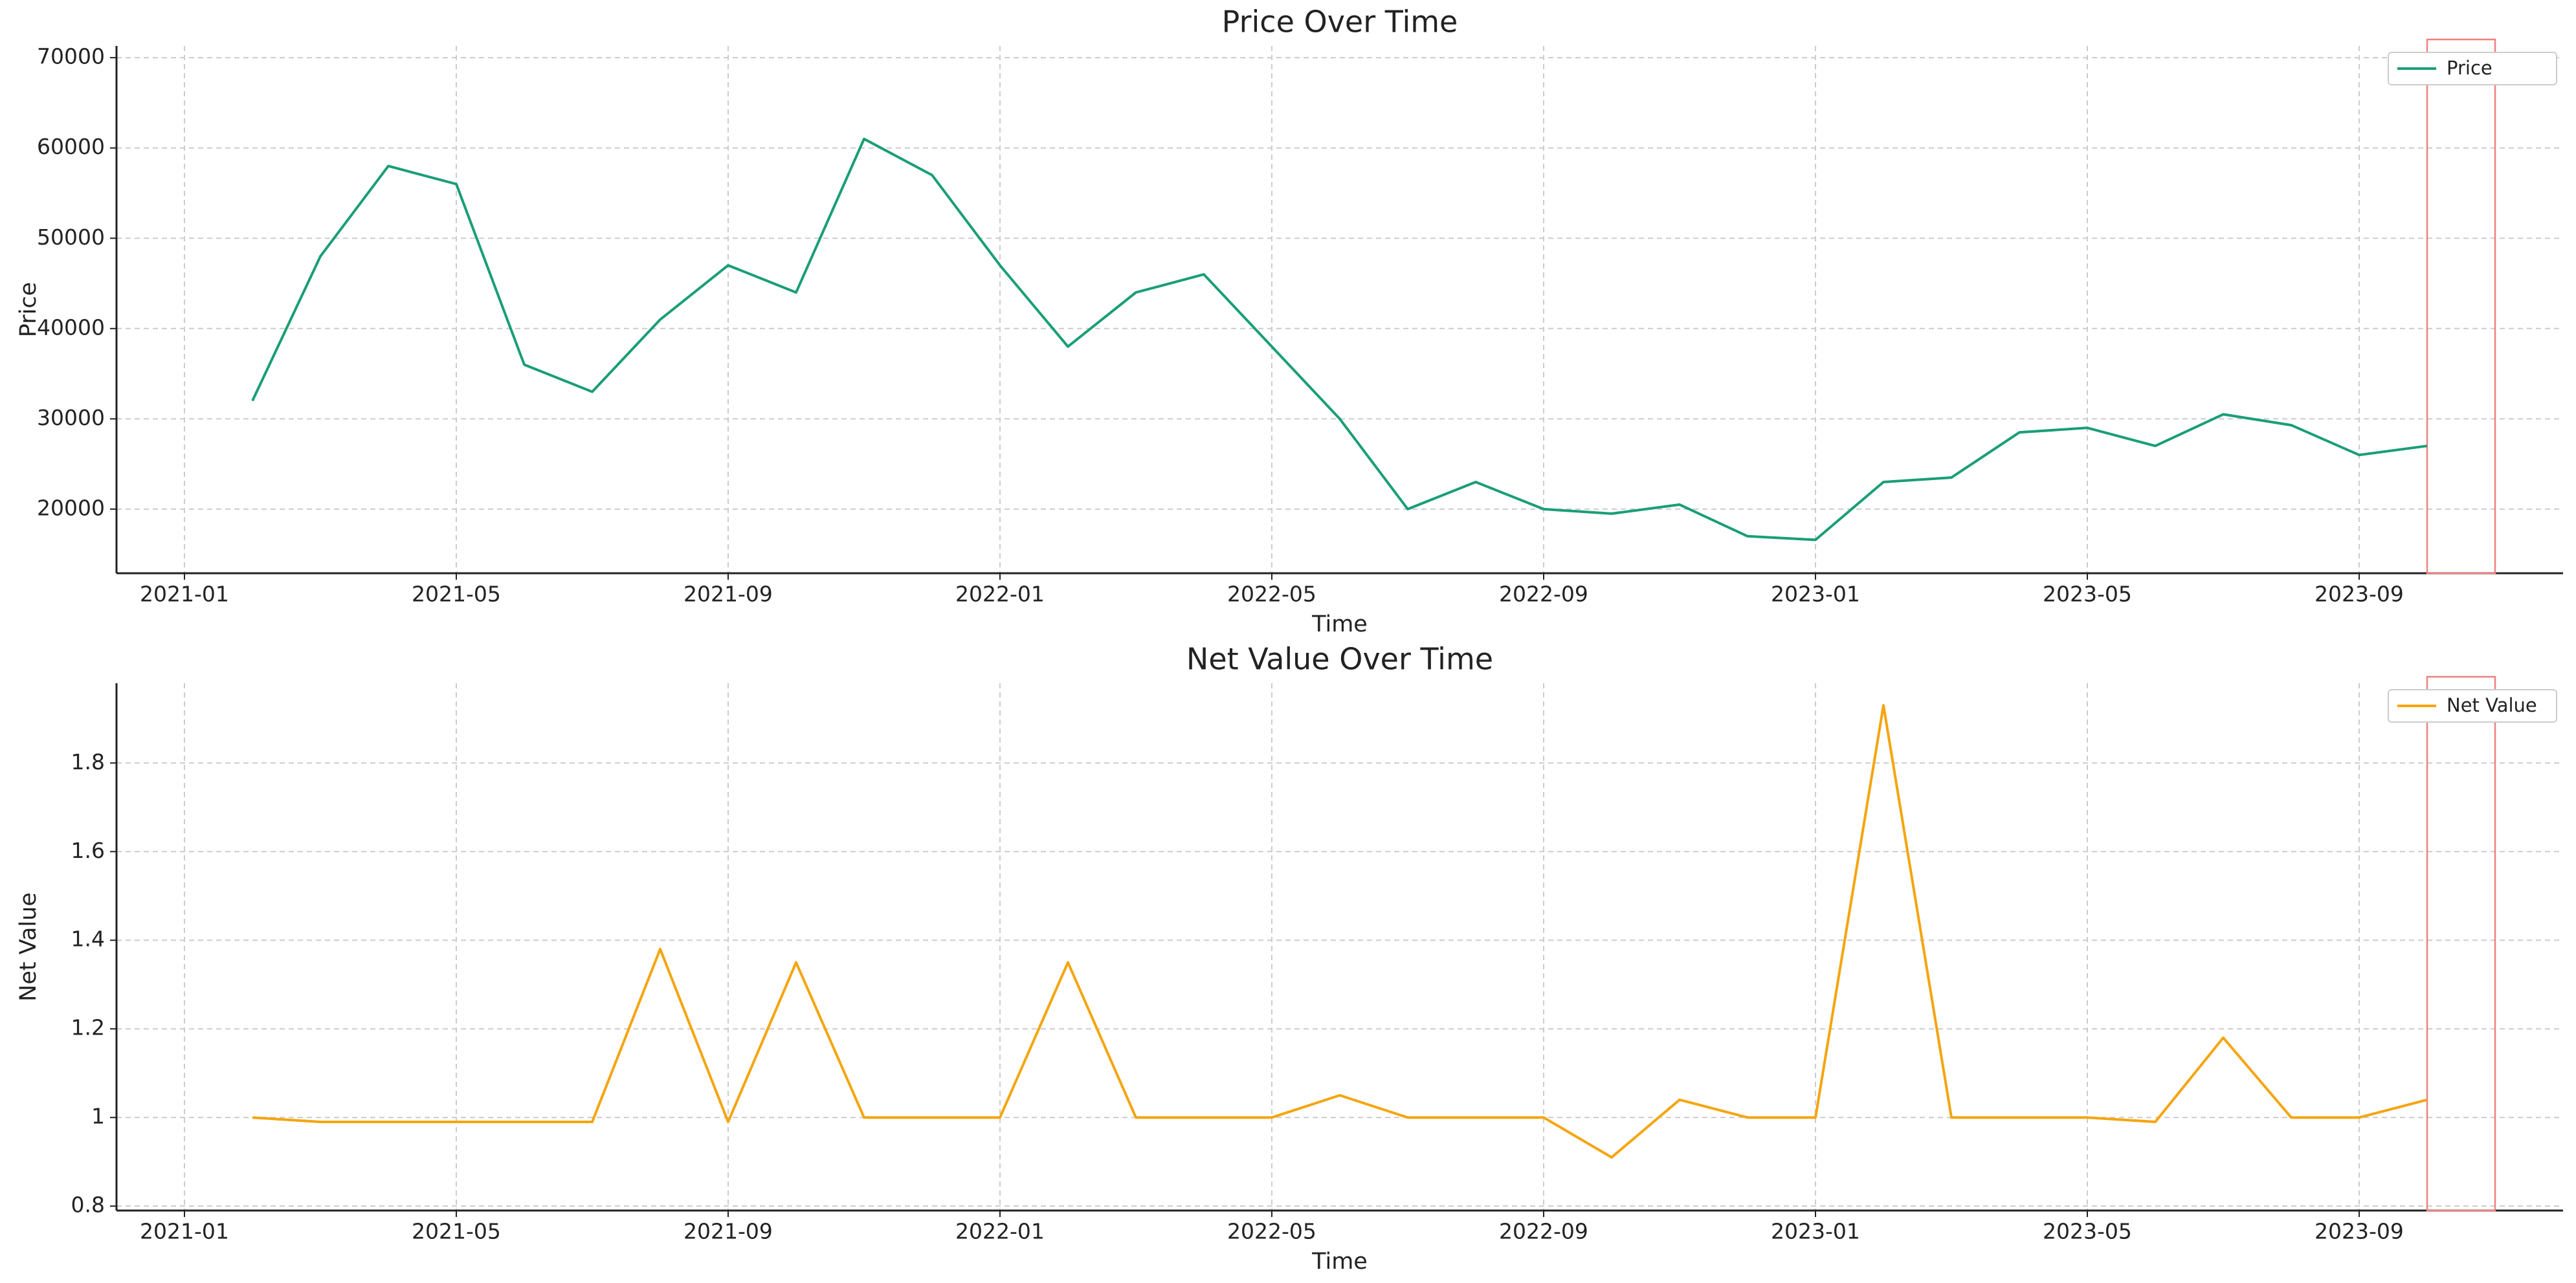 The height and width of the screenshot is (1283, 2576). Describe the element at coordinates (71, 56) in the screenshot. I see `y-tick-label: 70000` at that location.